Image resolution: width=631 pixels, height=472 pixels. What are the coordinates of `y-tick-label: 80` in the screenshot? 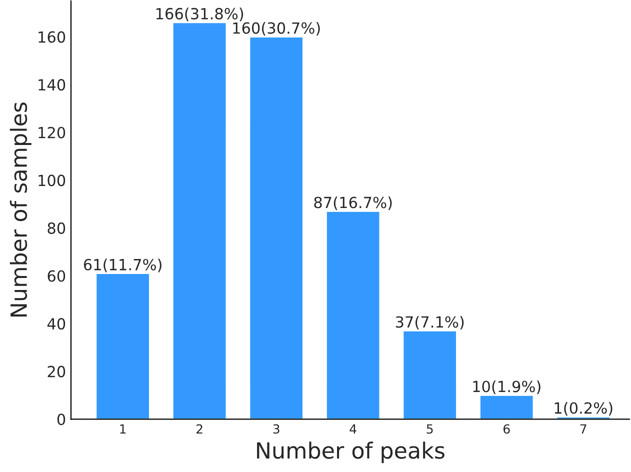 It's located at (57, 228).